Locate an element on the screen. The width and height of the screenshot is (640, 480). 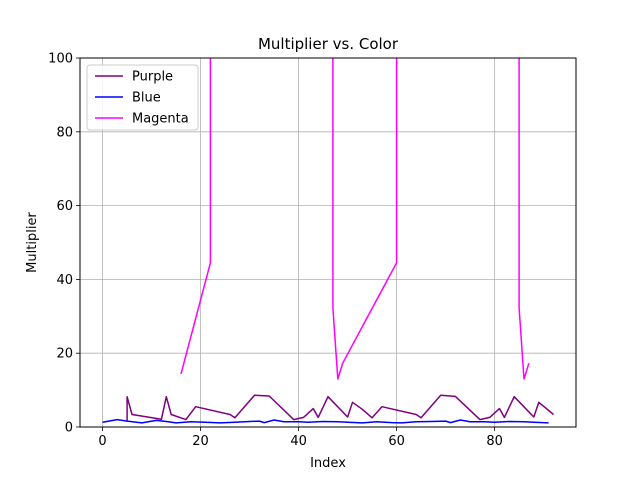
chart-title: Multiplier vs. Color is located at coordinates (328, 44).